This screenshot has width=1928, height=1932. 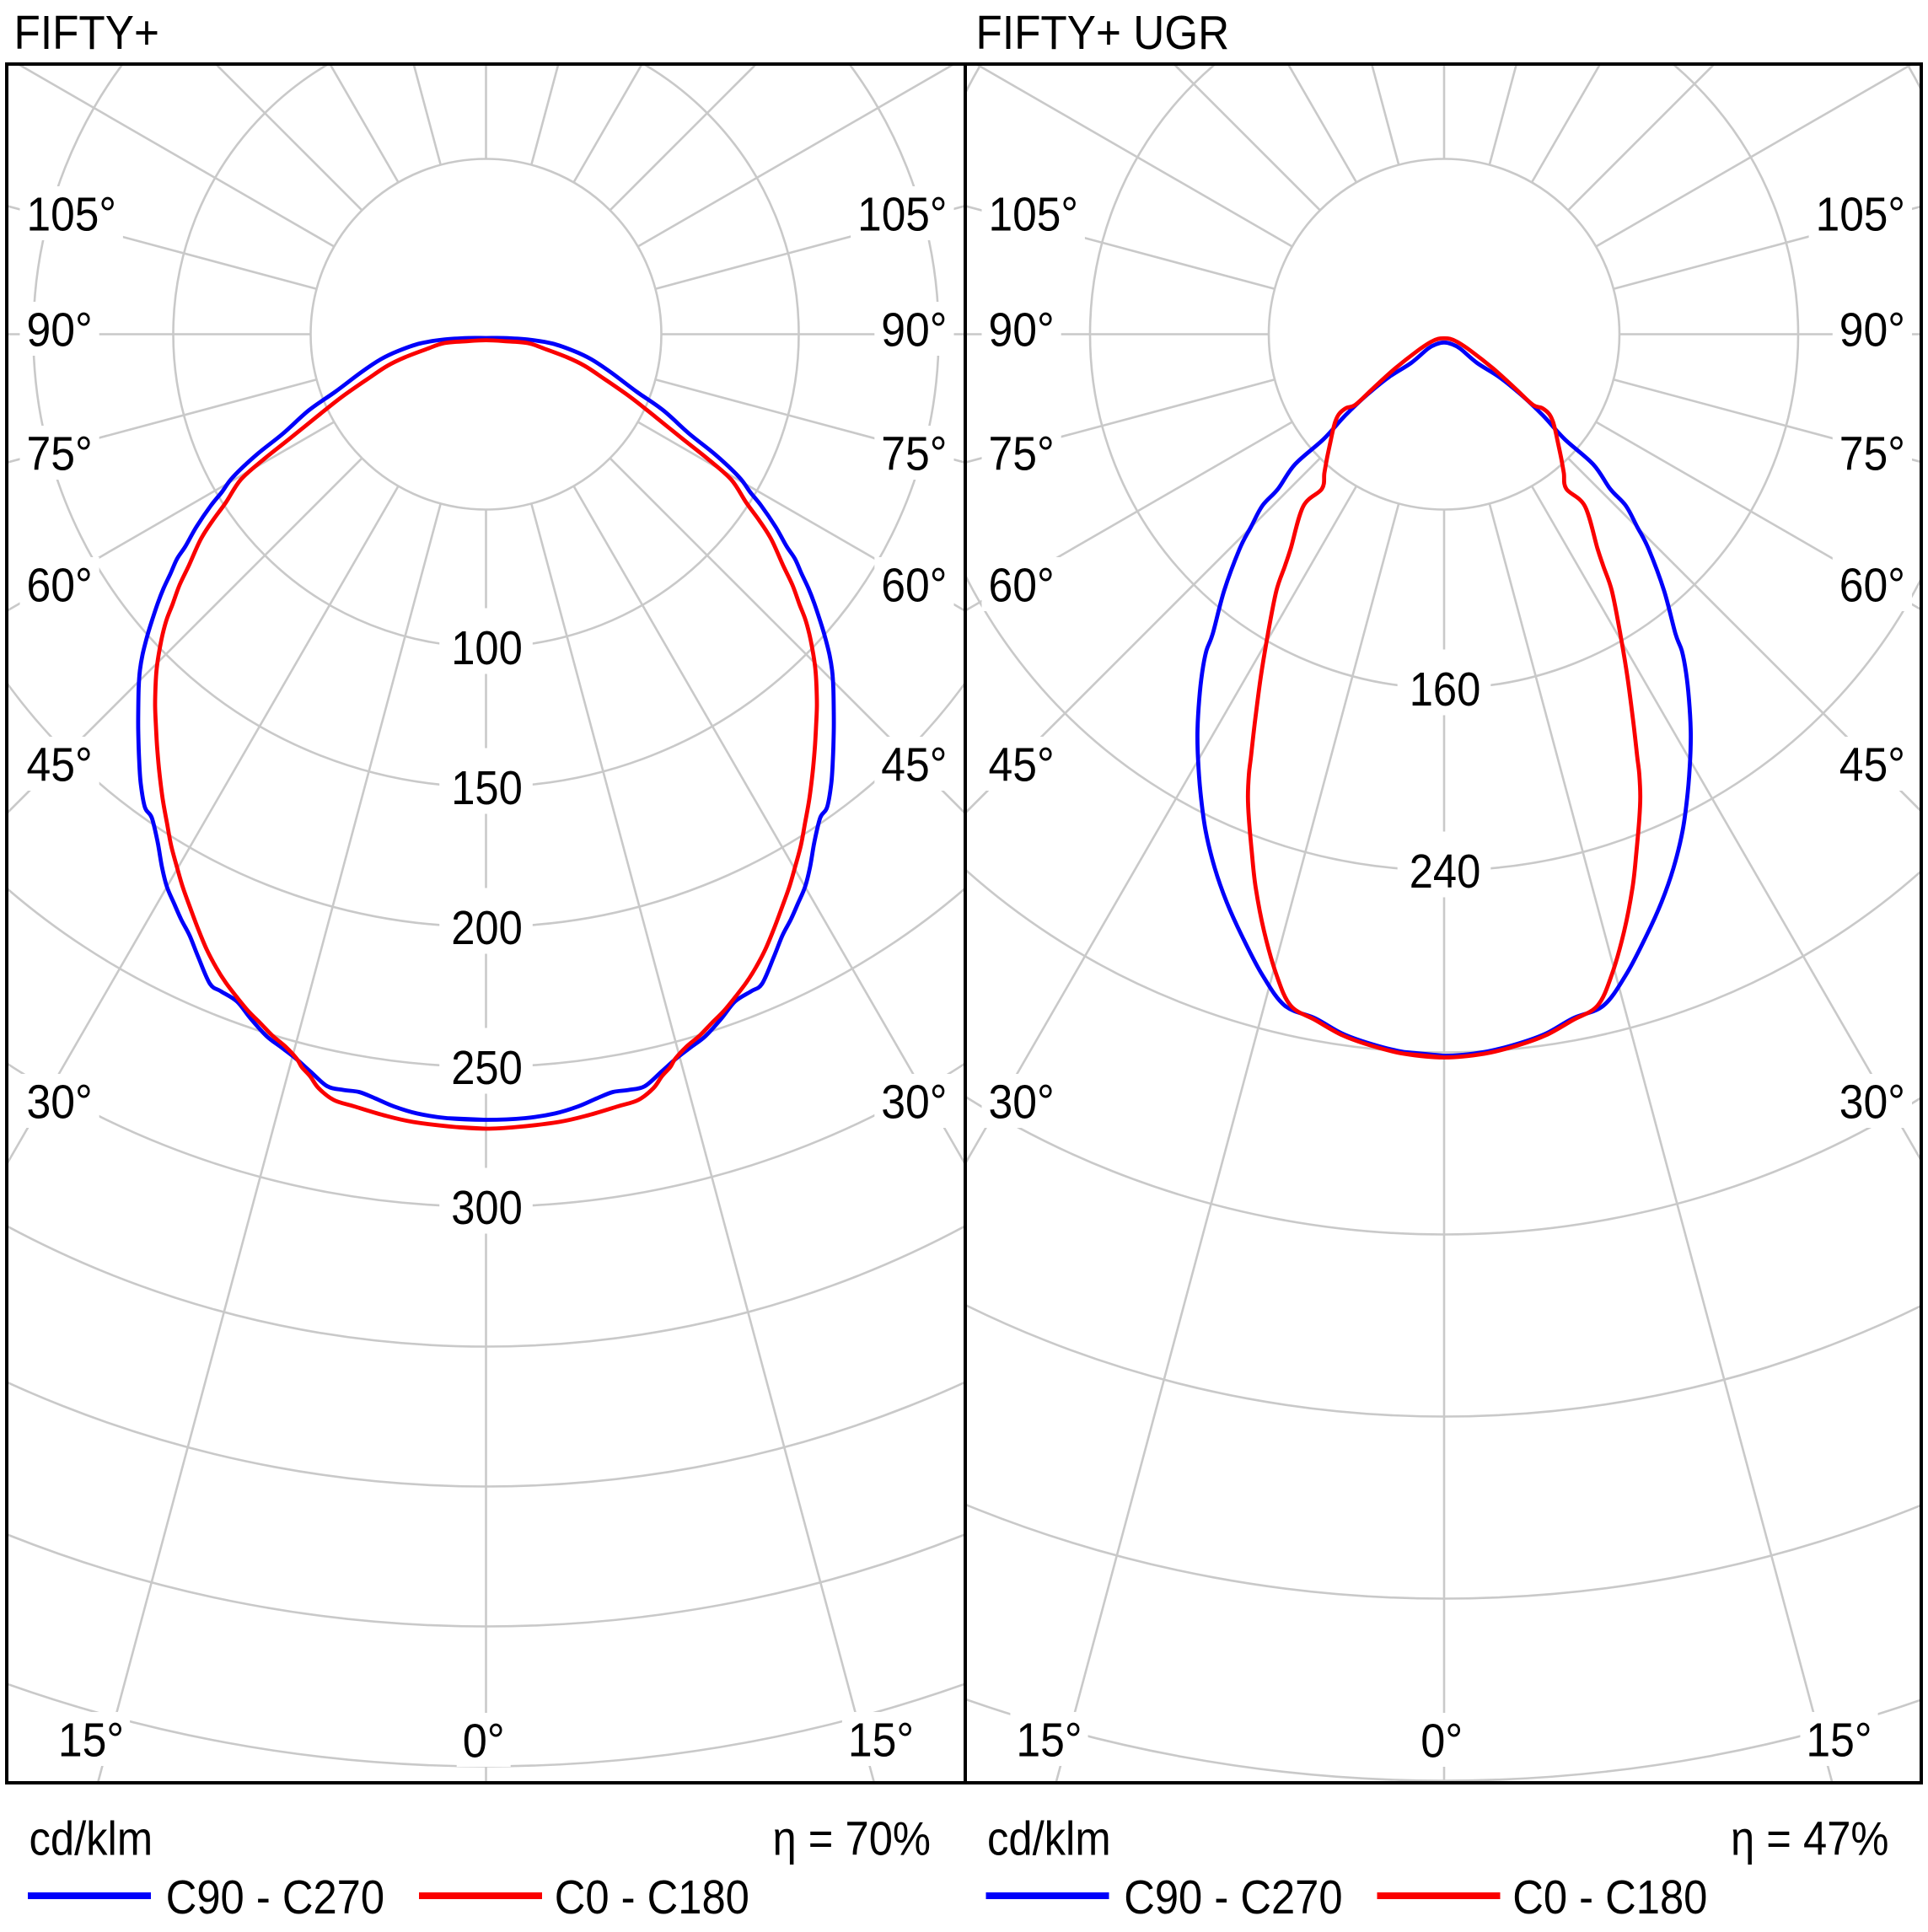 I want to click on svg-text: FIFTY+, so click(x=86, y=33).